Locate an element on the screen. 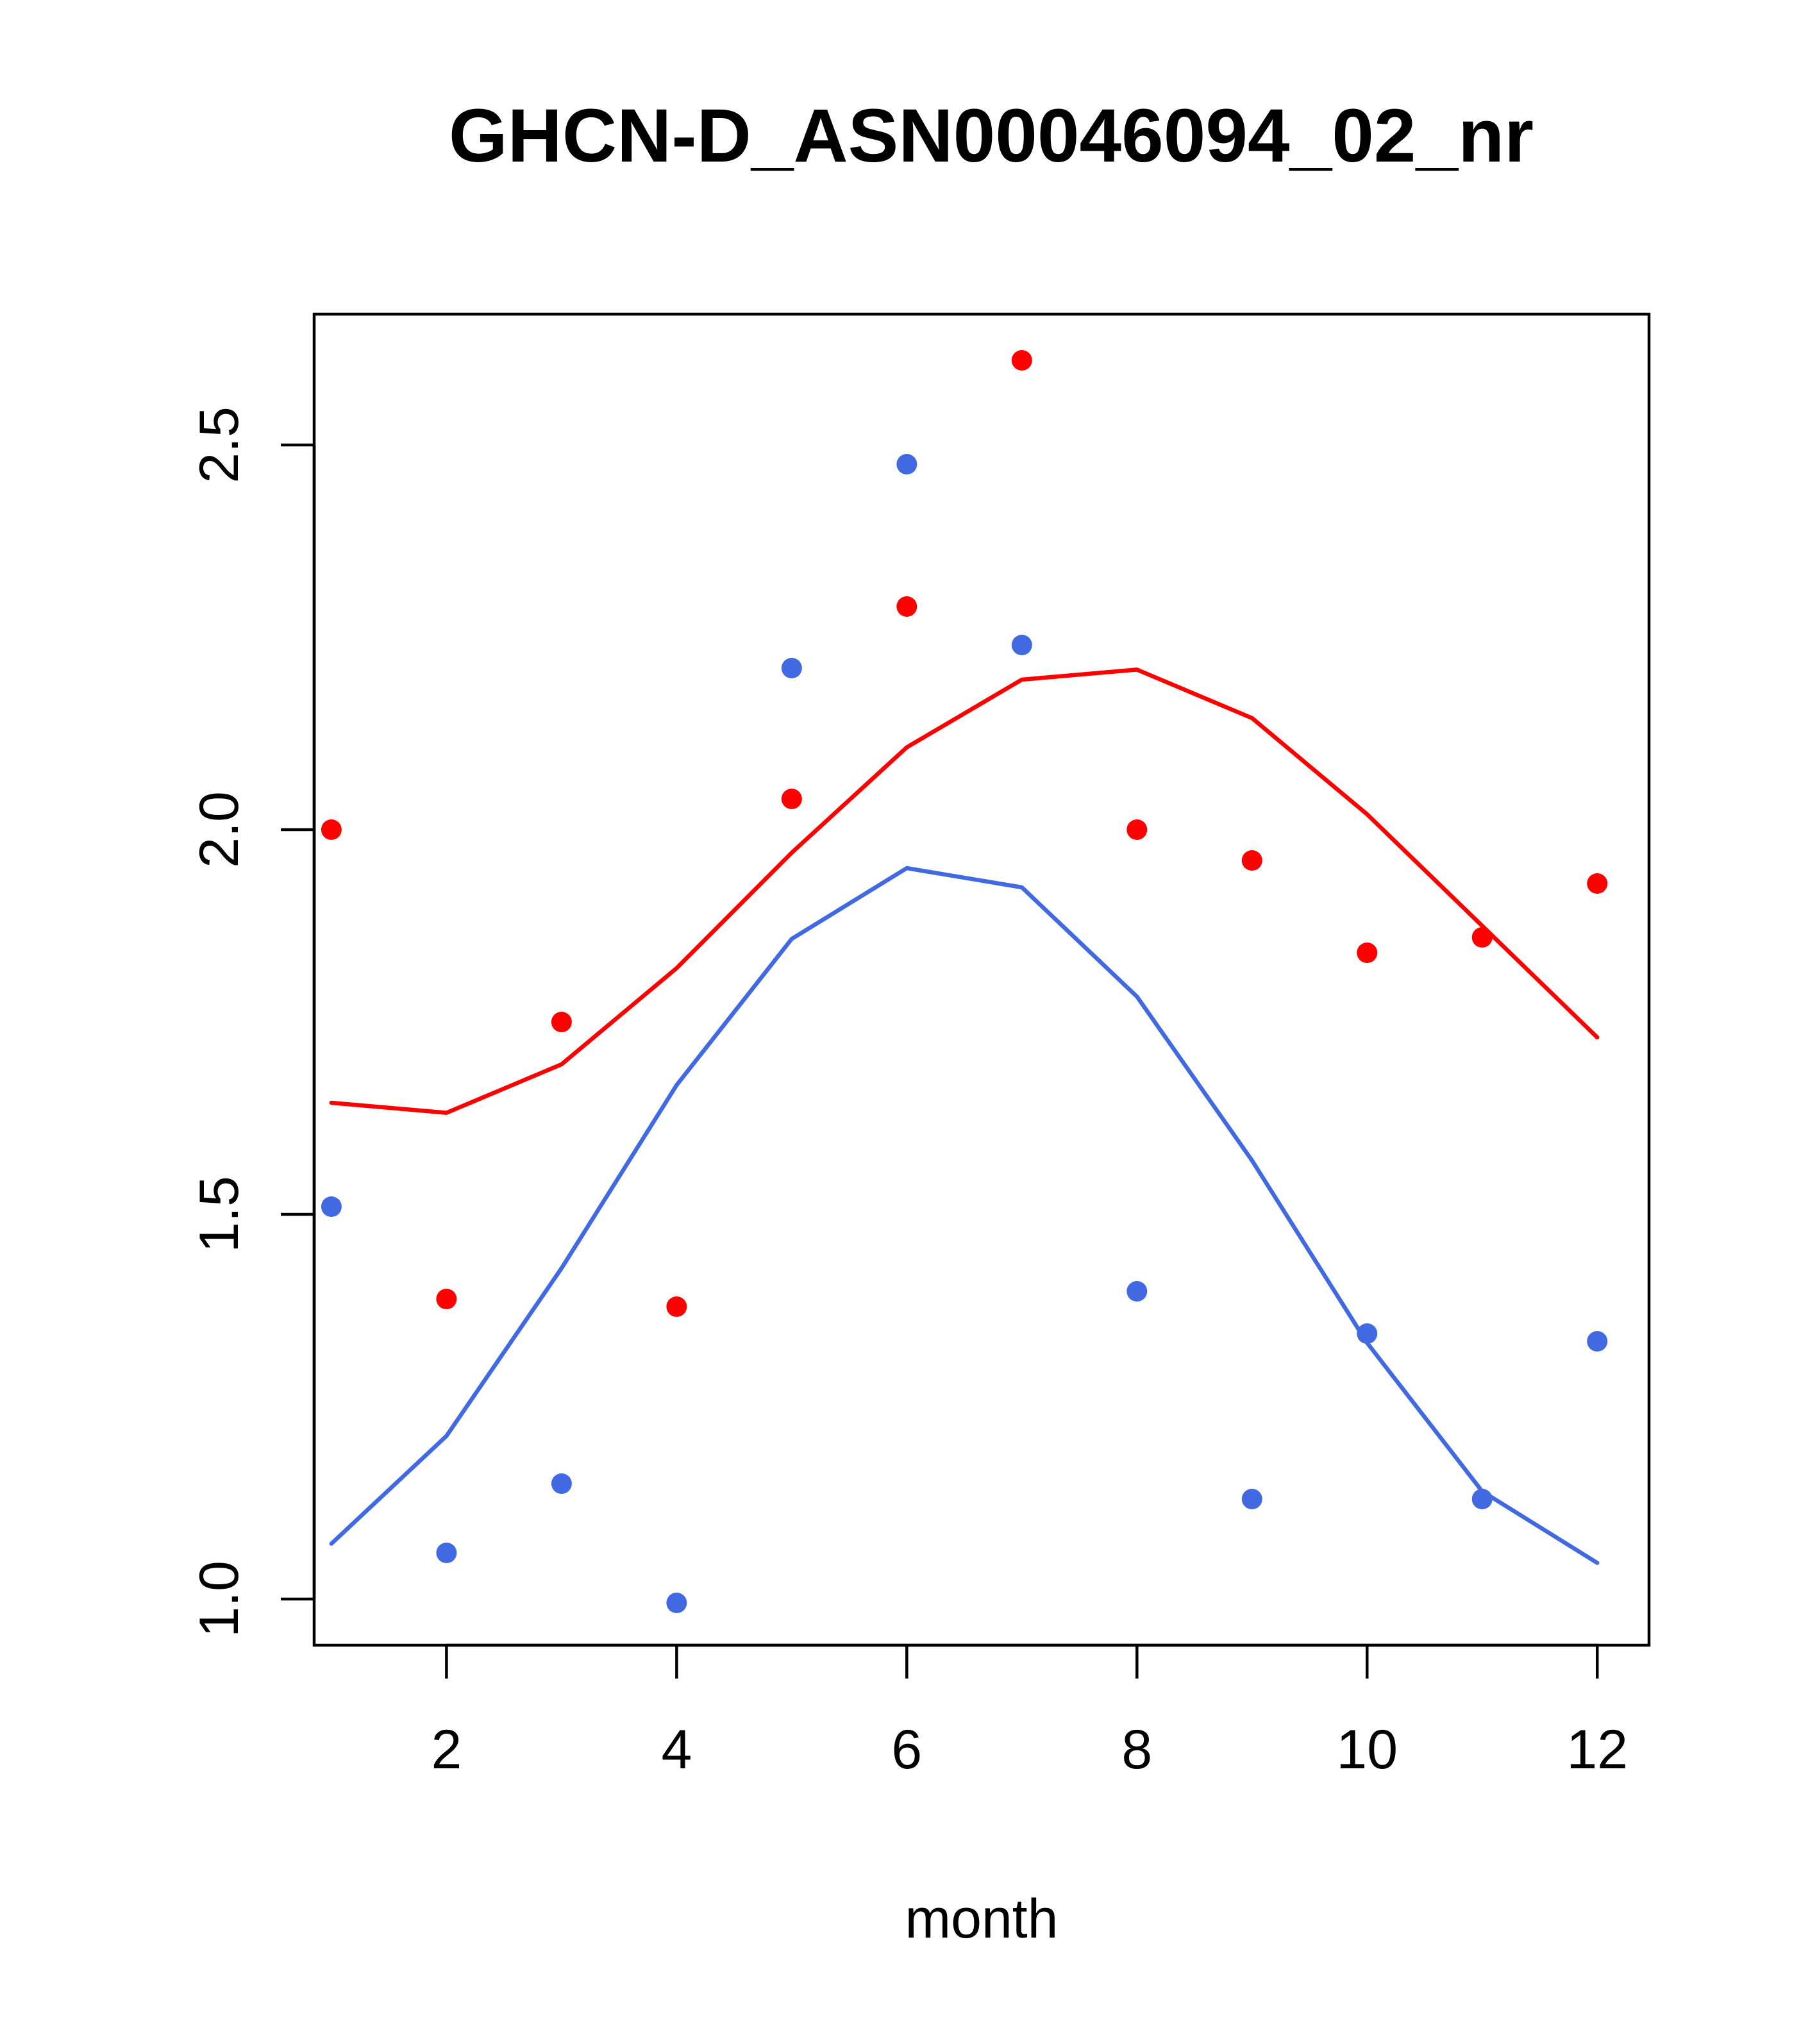 The image size is (1817, 2044). y-tick-label: 1.0 is located at coordinates (219, 1599).